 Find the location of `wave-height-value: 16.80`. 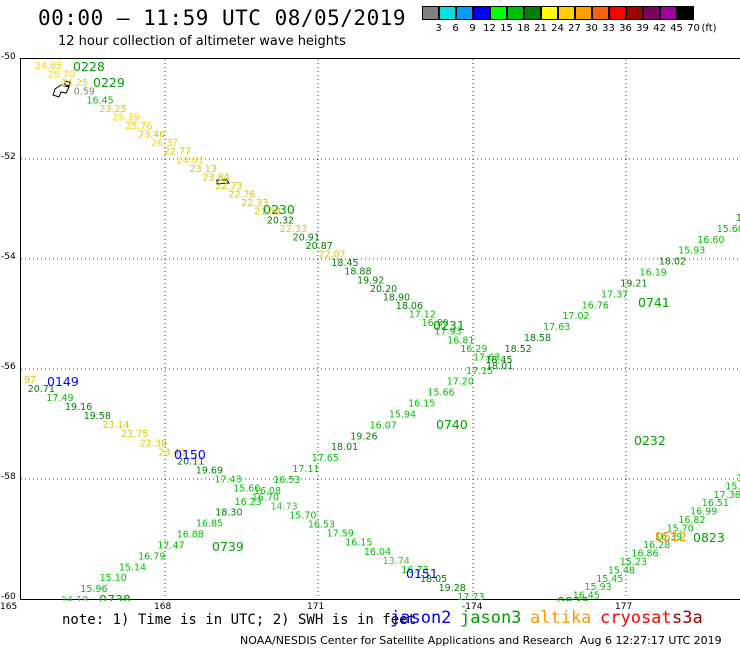

wave-height-value: 16.80 is located at coordinates (435, 323).